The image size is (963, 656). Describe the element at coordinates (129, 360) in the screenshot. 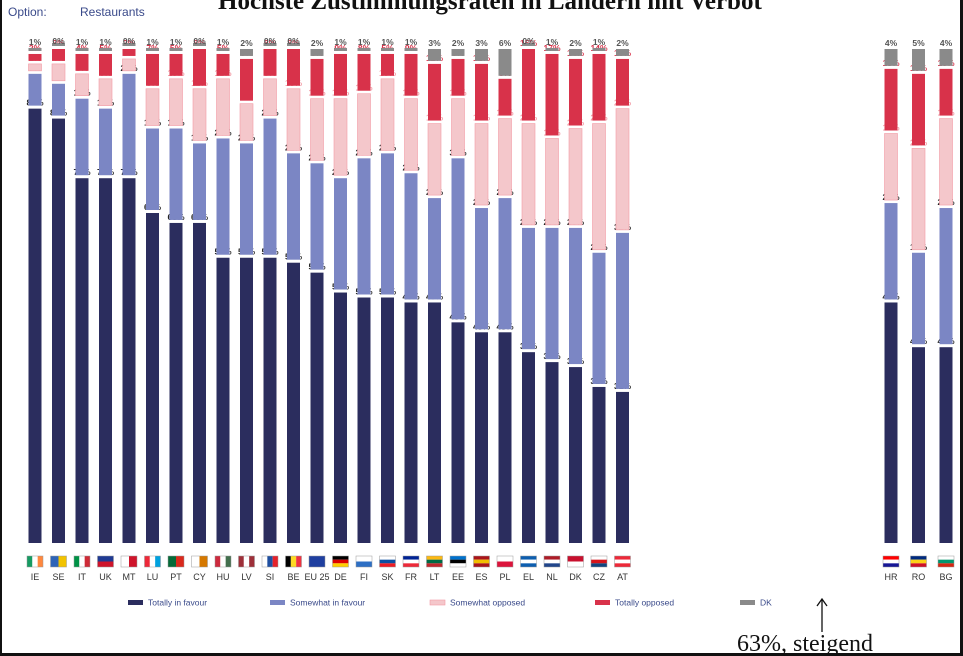

I see `bar-segment-totally_favour-mt` at that location.